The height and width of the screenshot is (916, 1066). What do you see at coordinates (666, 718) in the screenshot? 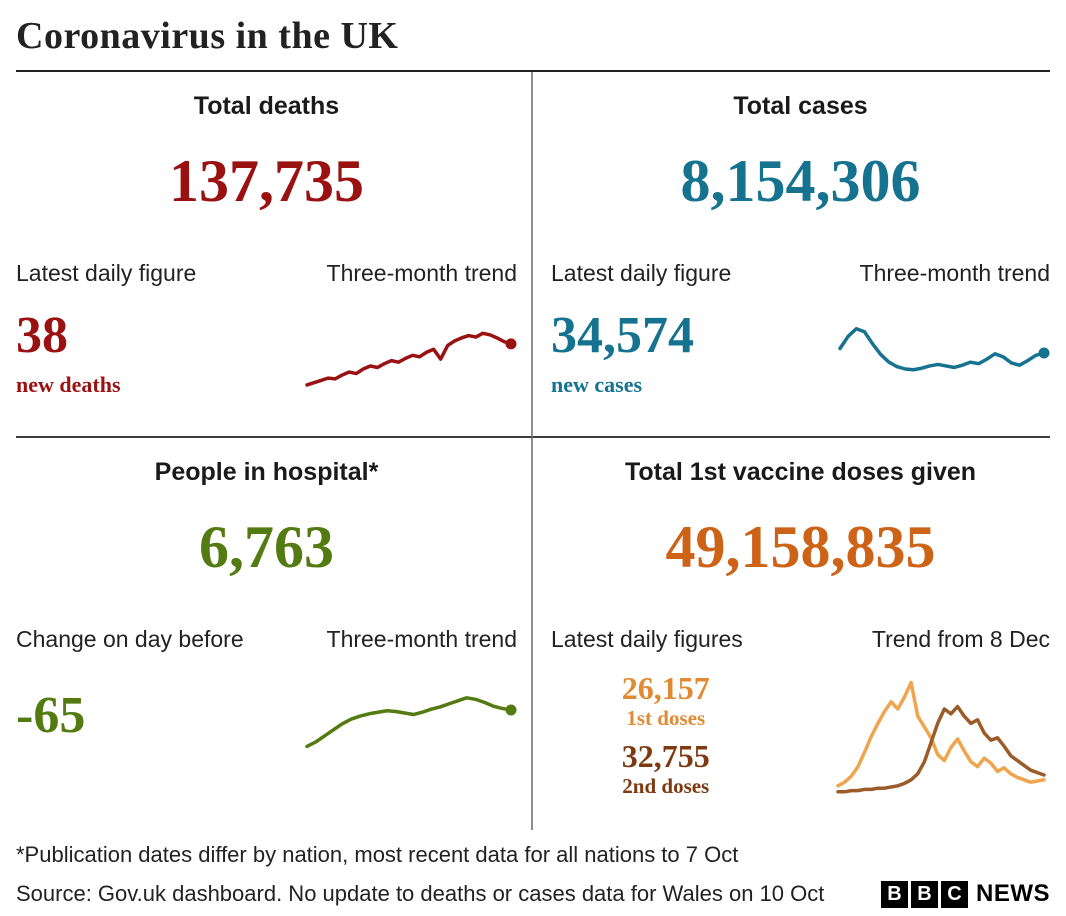
I see `first-doses-caption: 1st doses` at bounding box center [666, 718].